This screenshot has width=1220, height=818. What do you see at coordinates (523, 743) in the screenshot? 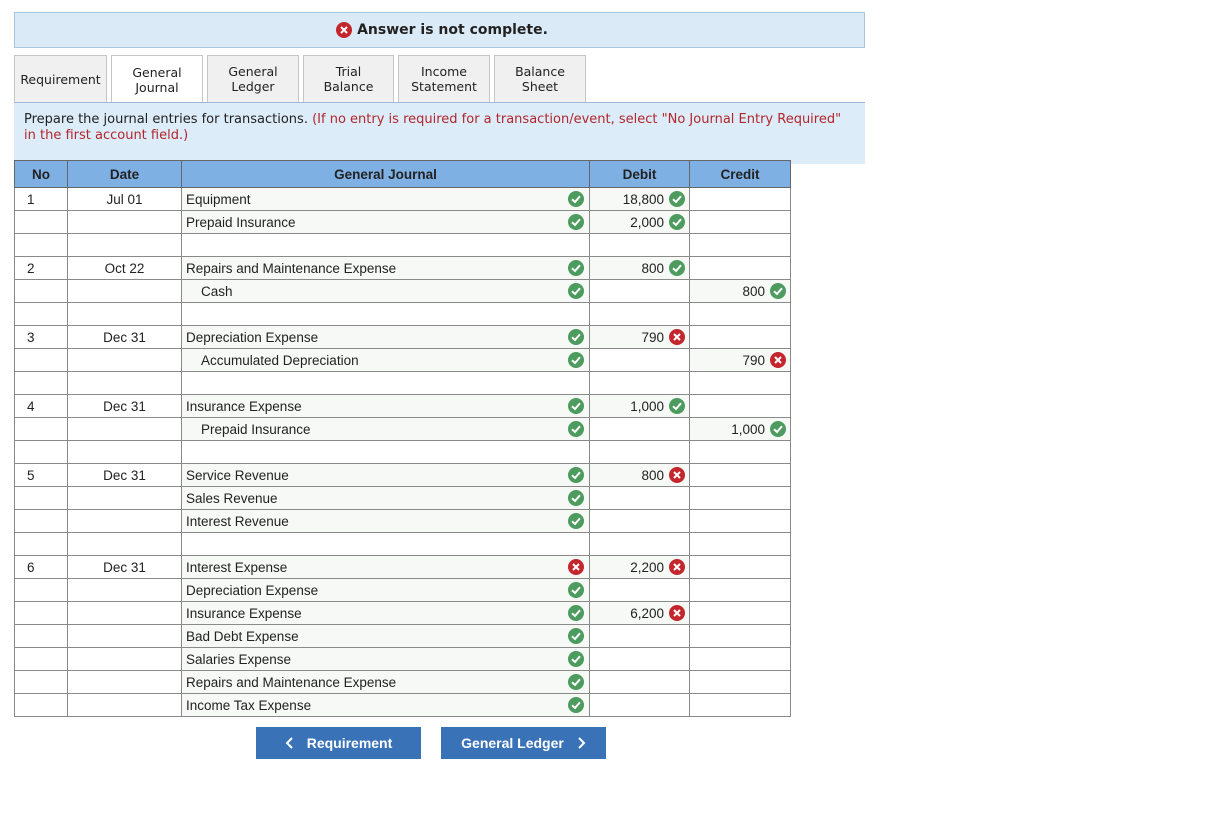
I see `next-button: General Ledger` at bounding box center [523, 743].